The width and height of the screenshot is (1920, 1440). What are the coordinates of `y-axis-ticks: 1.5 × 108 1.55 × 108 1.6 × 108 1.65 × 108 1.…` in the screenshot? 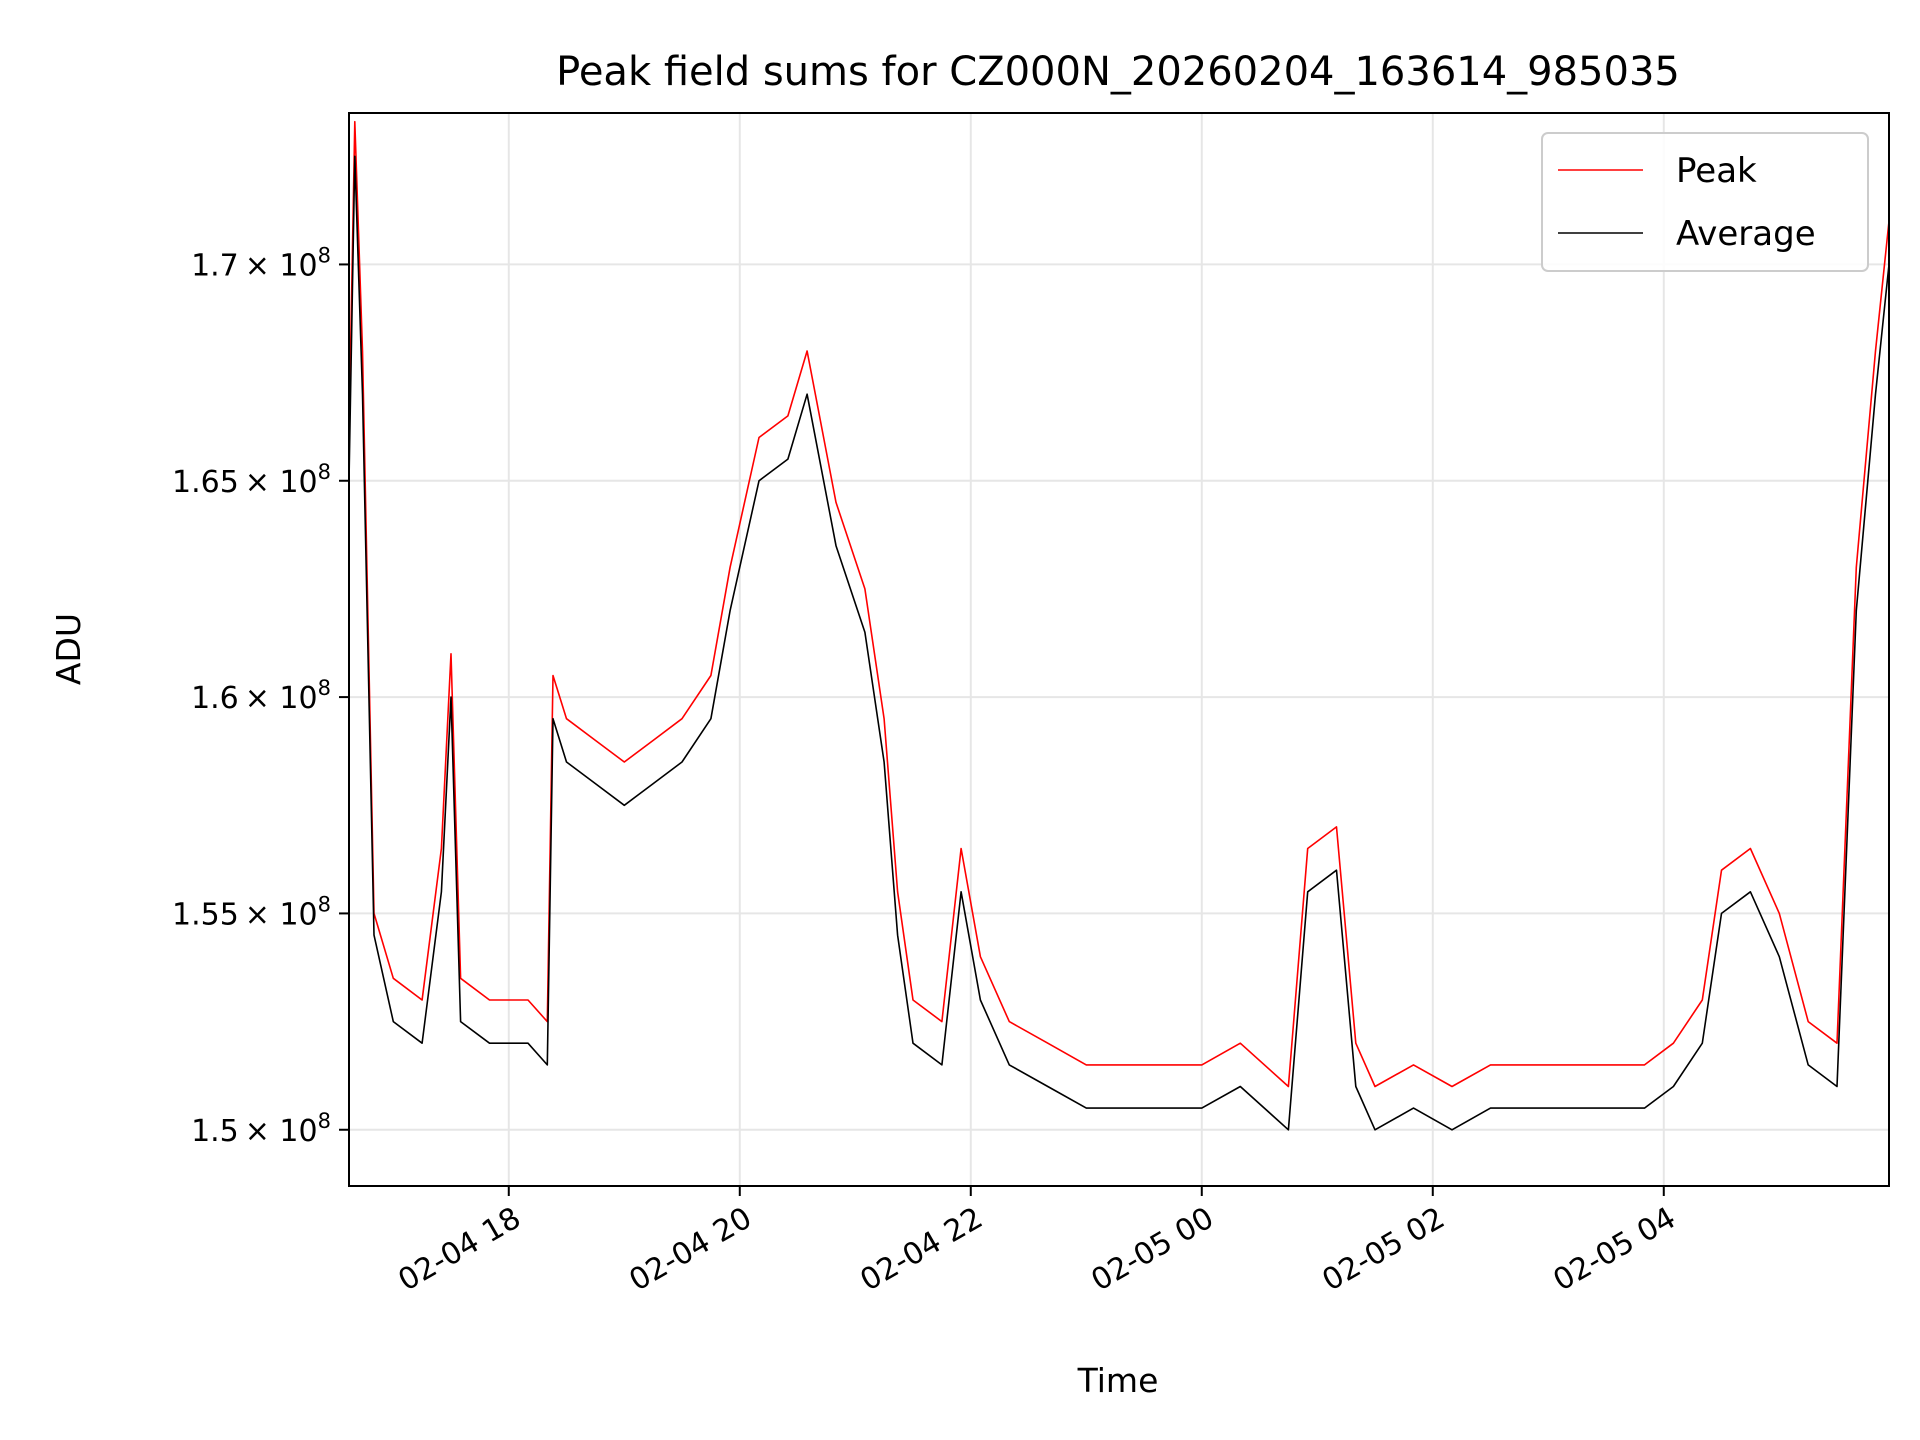 It's located at (260, 696).